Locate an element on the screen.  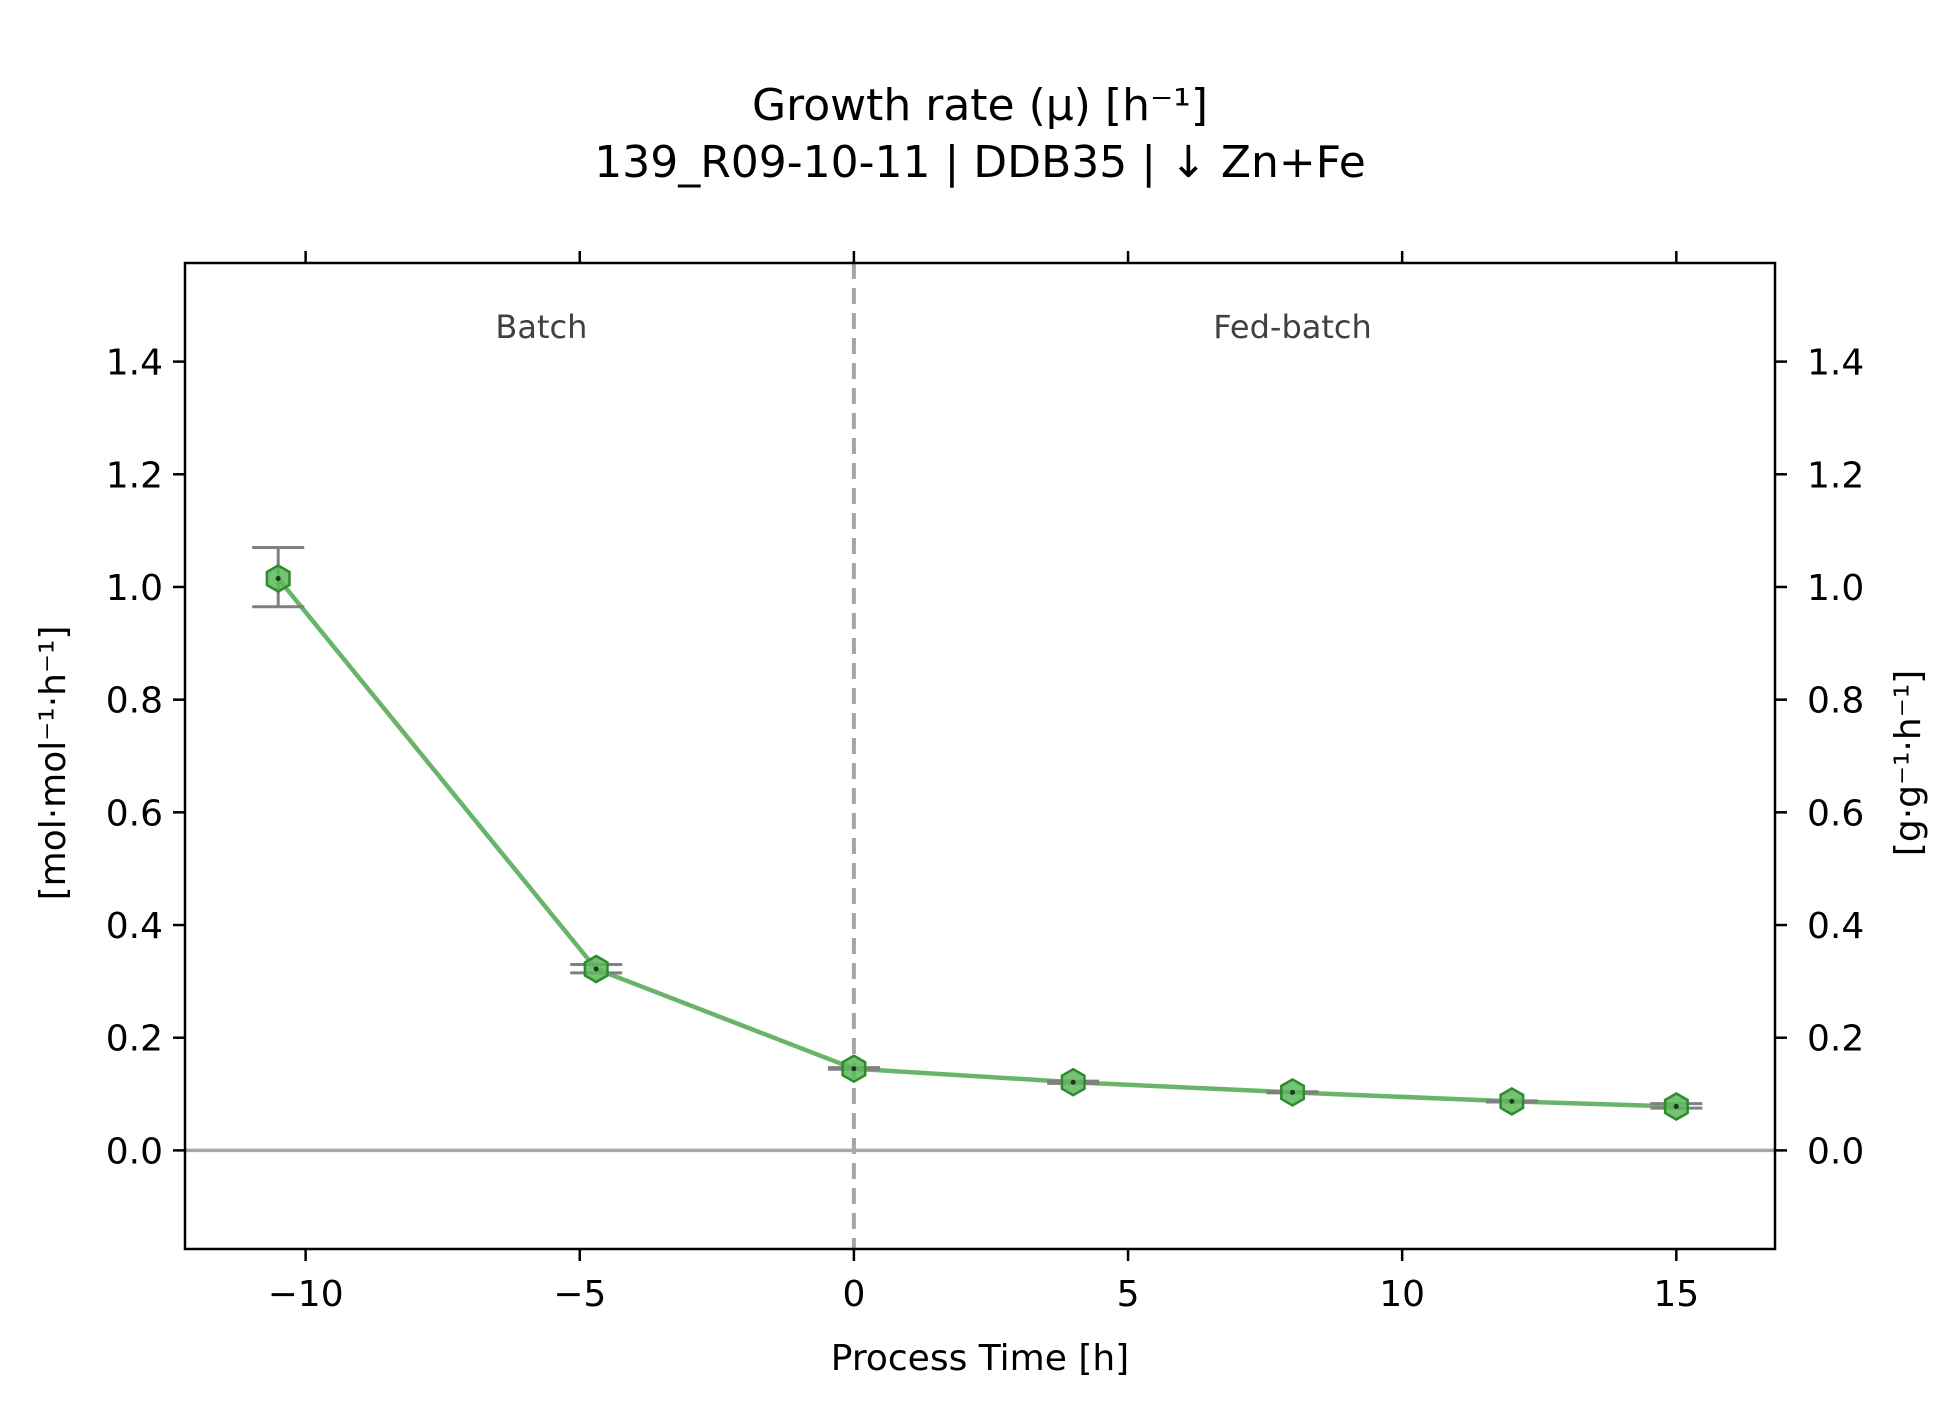
y-tick-label-left: 0.6 is located at coordinates (134, 813).